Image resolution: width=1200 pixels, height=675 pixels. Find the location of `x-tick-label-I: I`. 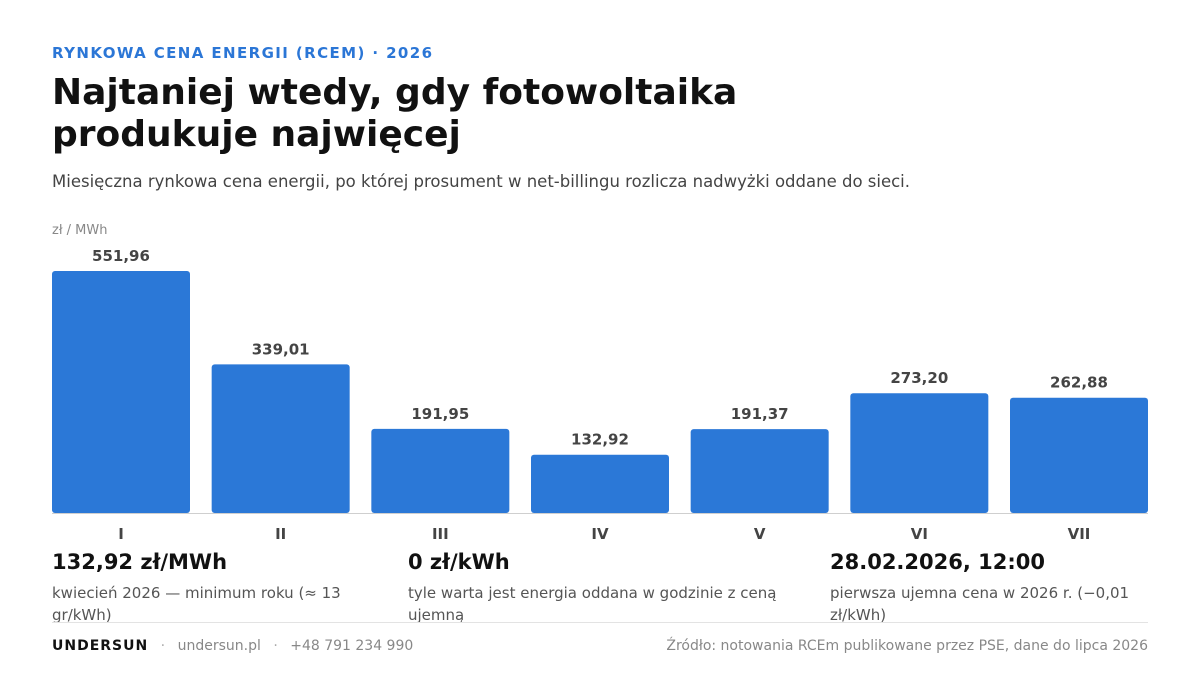

x-tick-label-I: I is located at coordinates (121, 534).